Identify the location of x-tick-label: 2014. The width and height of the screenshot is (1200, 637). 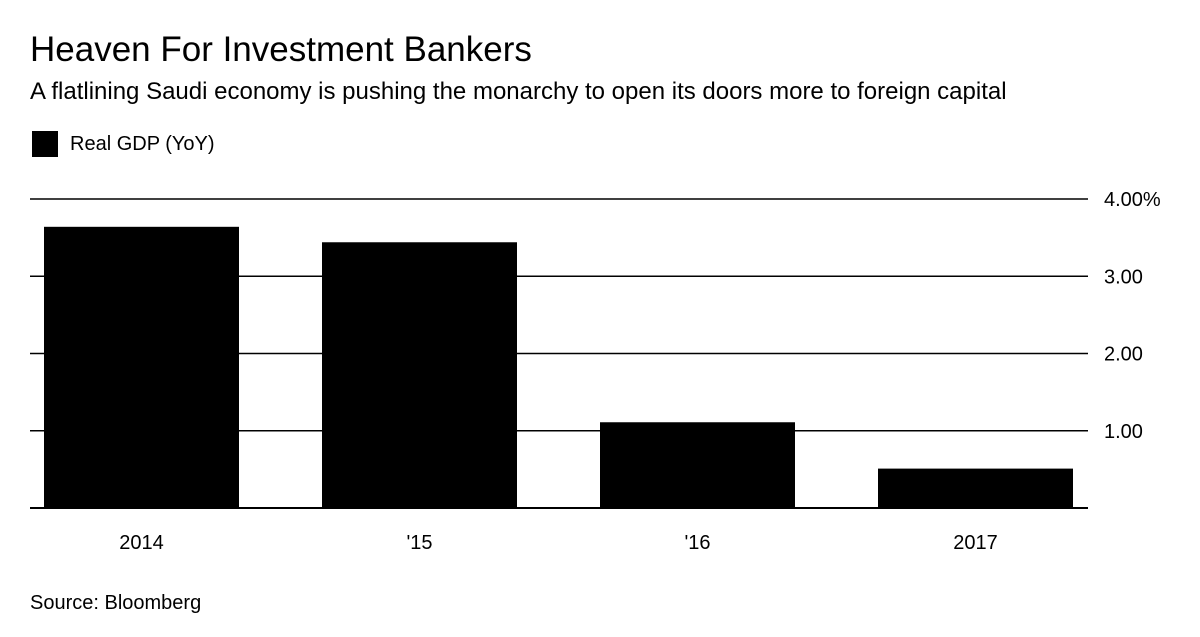
(141, 543).